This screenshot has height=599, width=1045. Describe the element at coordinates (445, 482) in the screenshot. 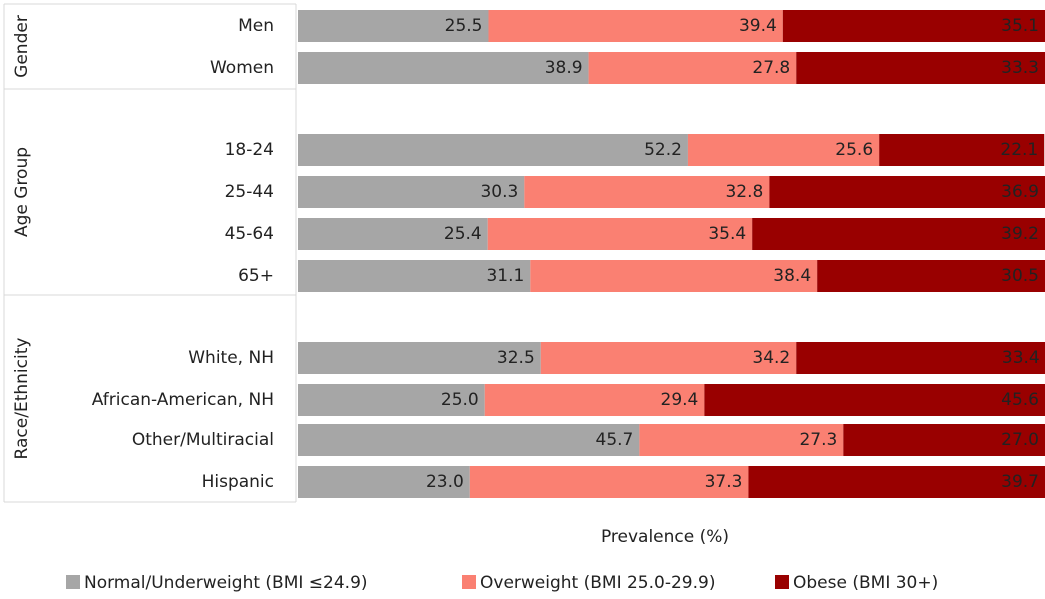

I see `data-label: 23.0` at that location.